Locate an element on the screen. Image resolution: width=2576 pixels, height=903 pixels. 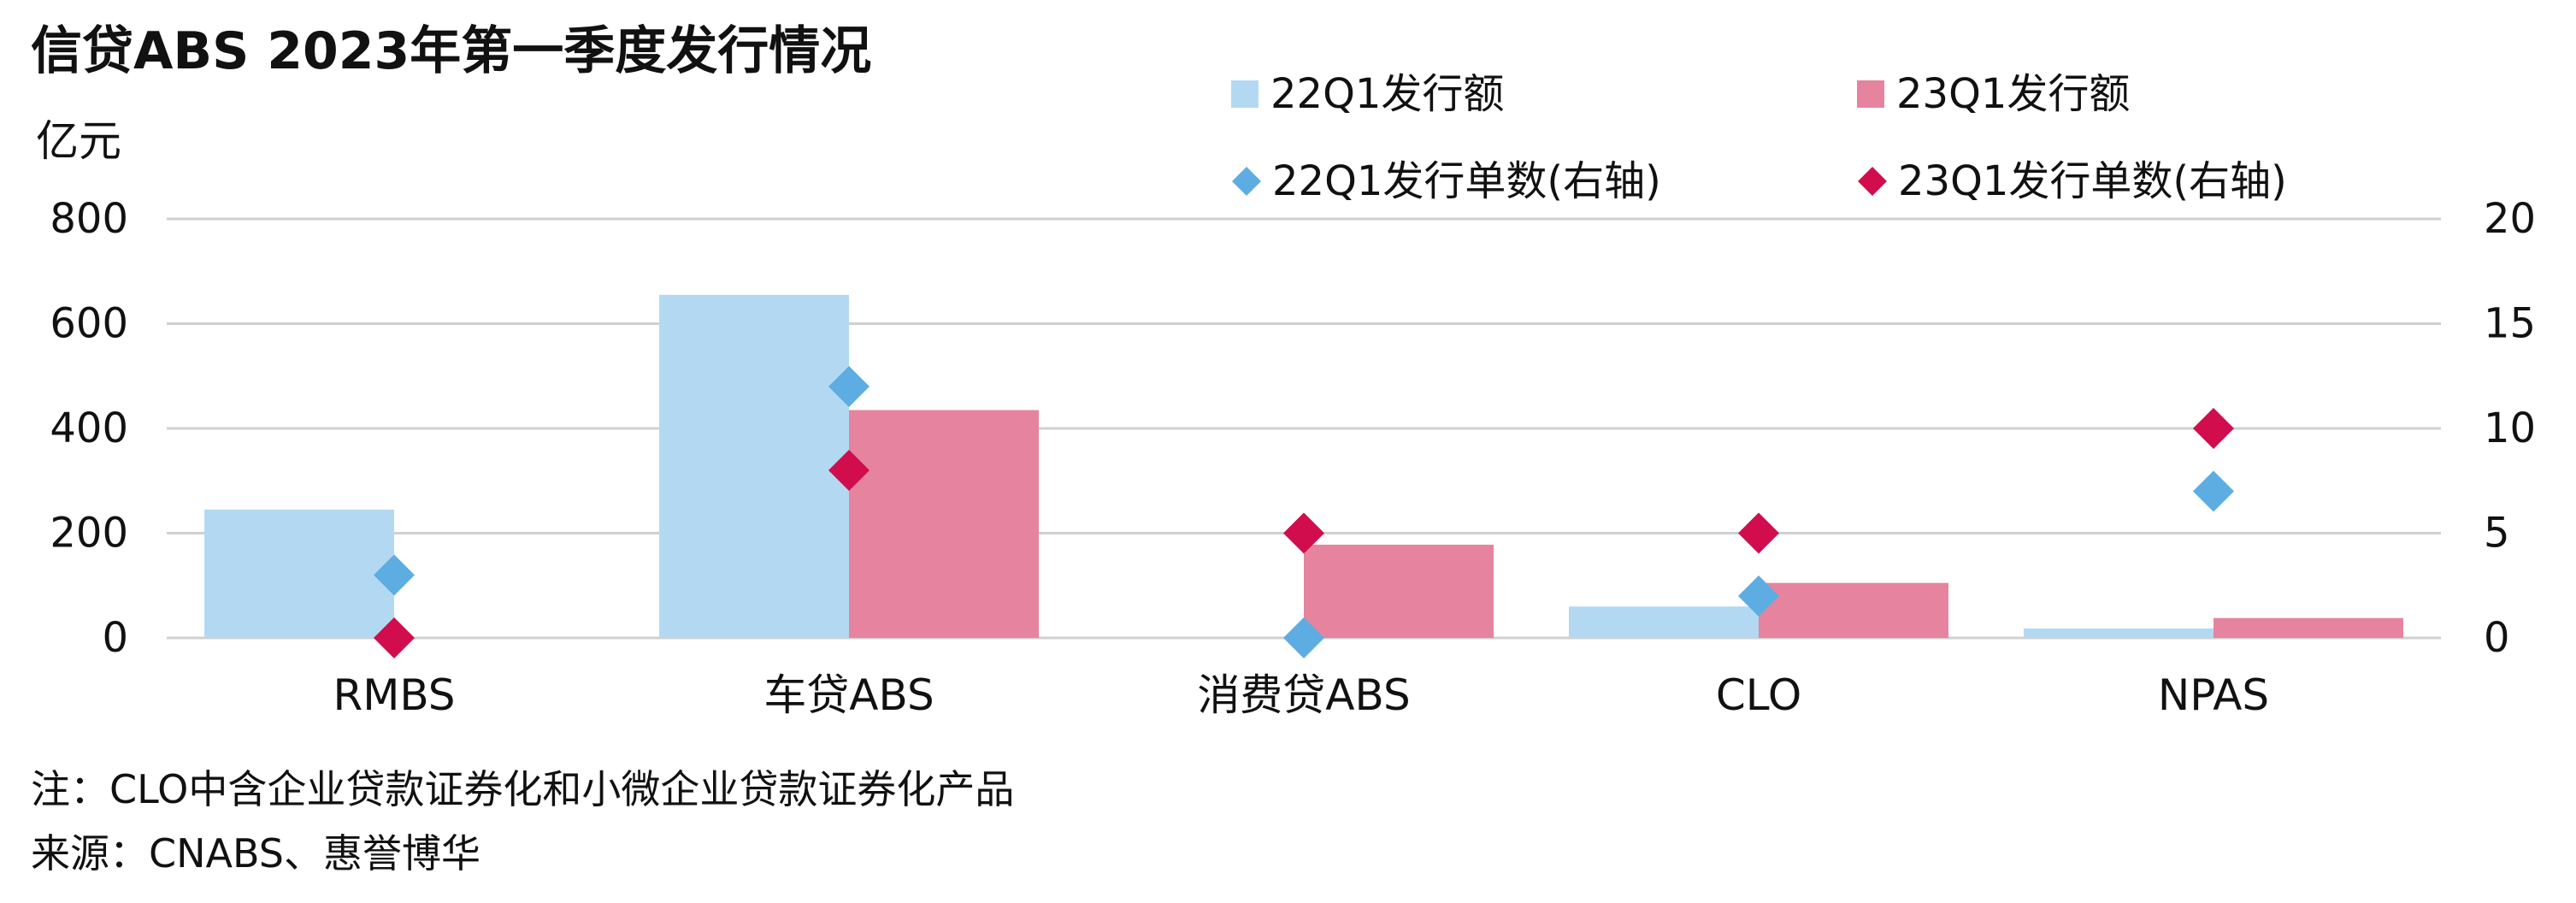
y2-tick-label: 10 is located at coordinates (2510, 428).